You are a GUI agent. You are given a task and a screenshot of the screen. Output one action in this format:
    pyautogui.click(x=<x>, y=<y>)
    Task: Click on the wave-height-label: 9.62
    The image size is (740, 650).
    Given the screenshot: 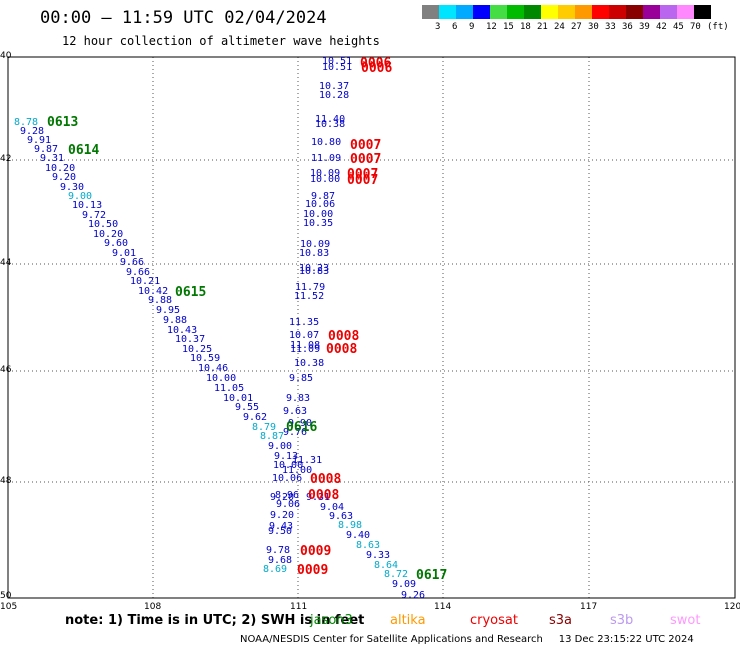 What is the action you would take?
    pyautogui.click(x=255, y=417)
    